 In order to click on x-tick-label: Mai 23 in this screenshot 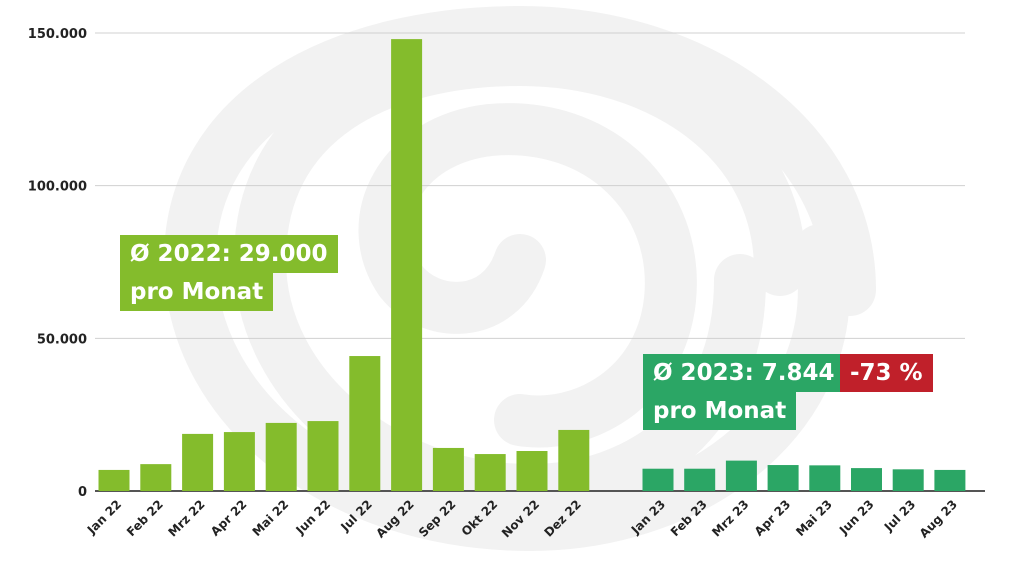, I will do `click(814, 518)`.